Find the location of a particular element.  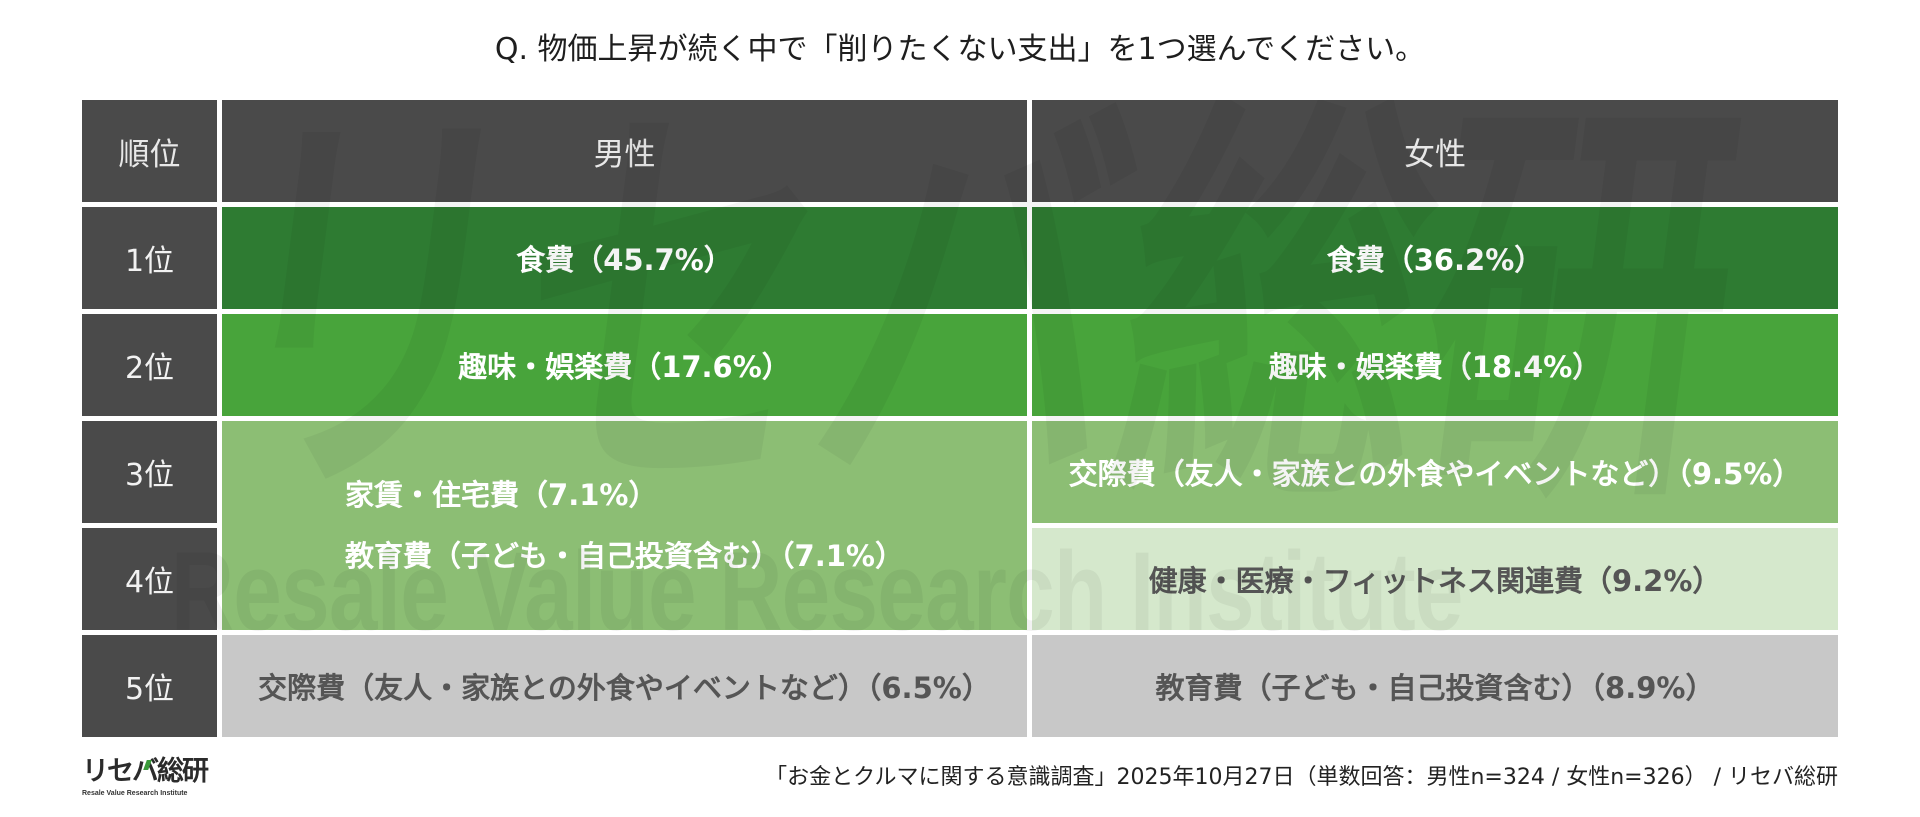

header-male: 男性 is located at coordinates (624, 151).